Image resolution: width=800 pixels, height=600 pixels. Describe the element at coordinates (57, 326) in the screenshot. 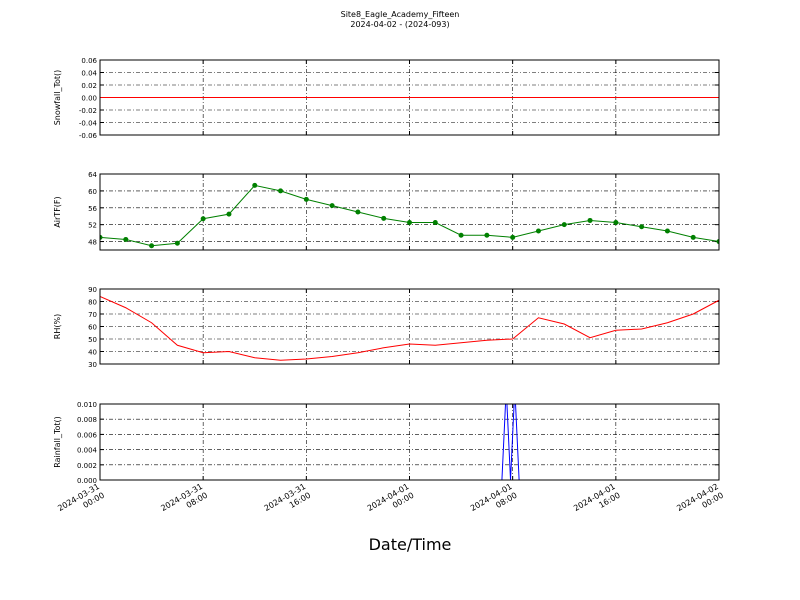

I see `y-axis-label: RH(%)` at that location.